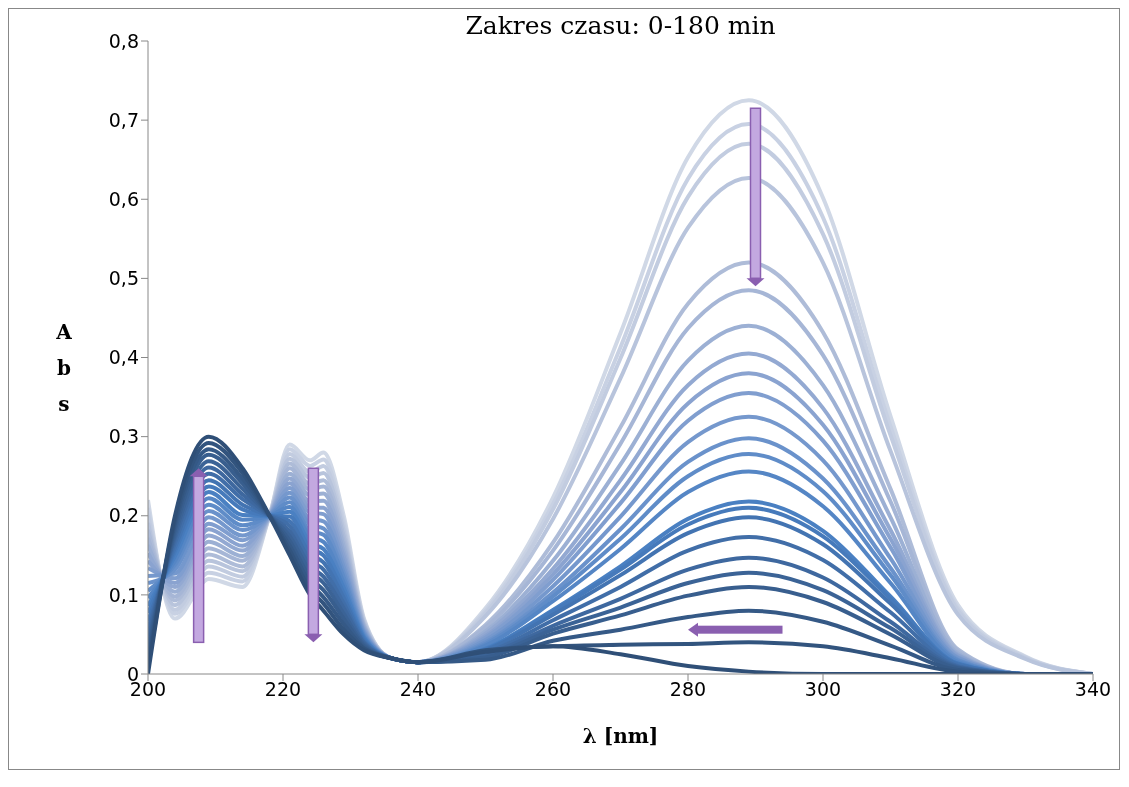  What do you see at coordinates (123, 357) in the screenshot?
I see `y-tick-label: 0,4` at bounding box center [123, 357].